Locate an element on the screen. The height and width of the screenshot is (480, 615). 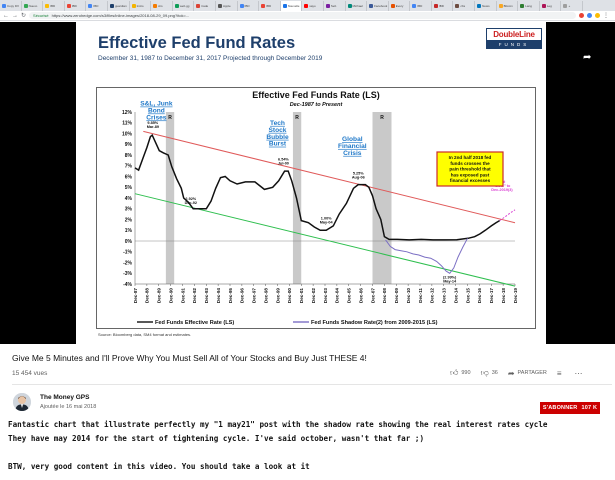
share-button: ➦ PARTAGER is located at coordinates (527, 373).